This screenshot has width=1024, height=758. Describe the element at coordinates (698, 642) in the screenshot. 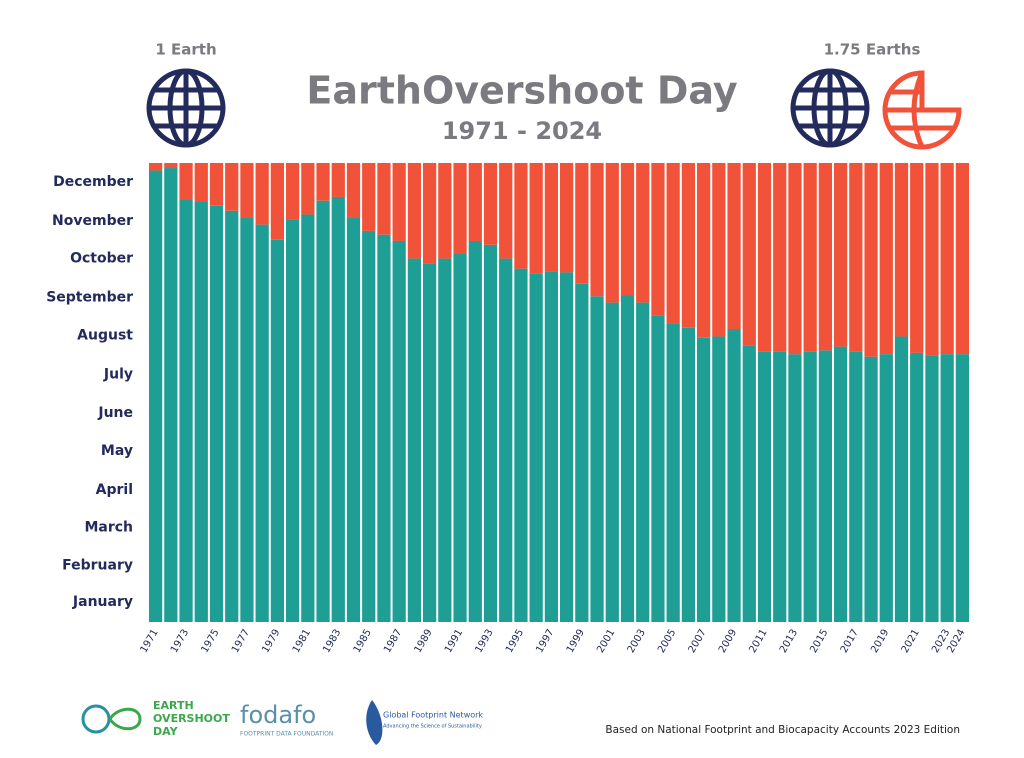

I see `x-tick-label: 2007` at that location.